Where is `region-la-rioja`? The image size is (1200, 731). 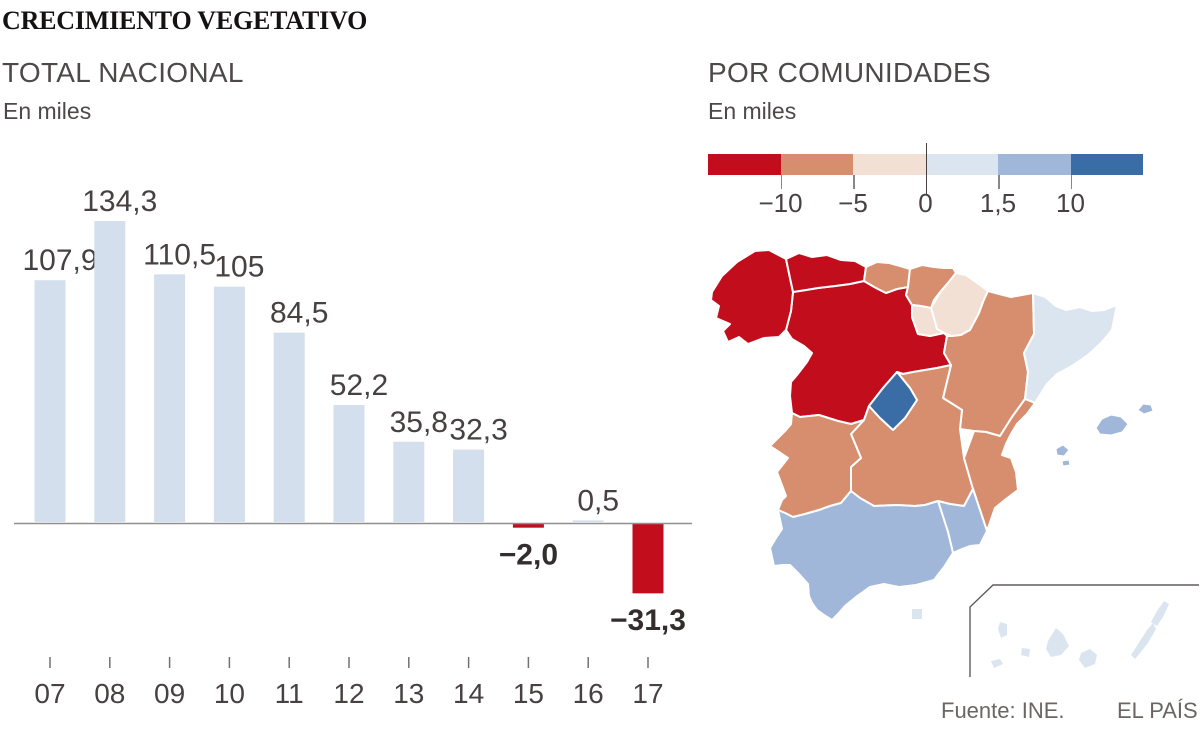 region-la-rioja is located at coordinates (928, 320).